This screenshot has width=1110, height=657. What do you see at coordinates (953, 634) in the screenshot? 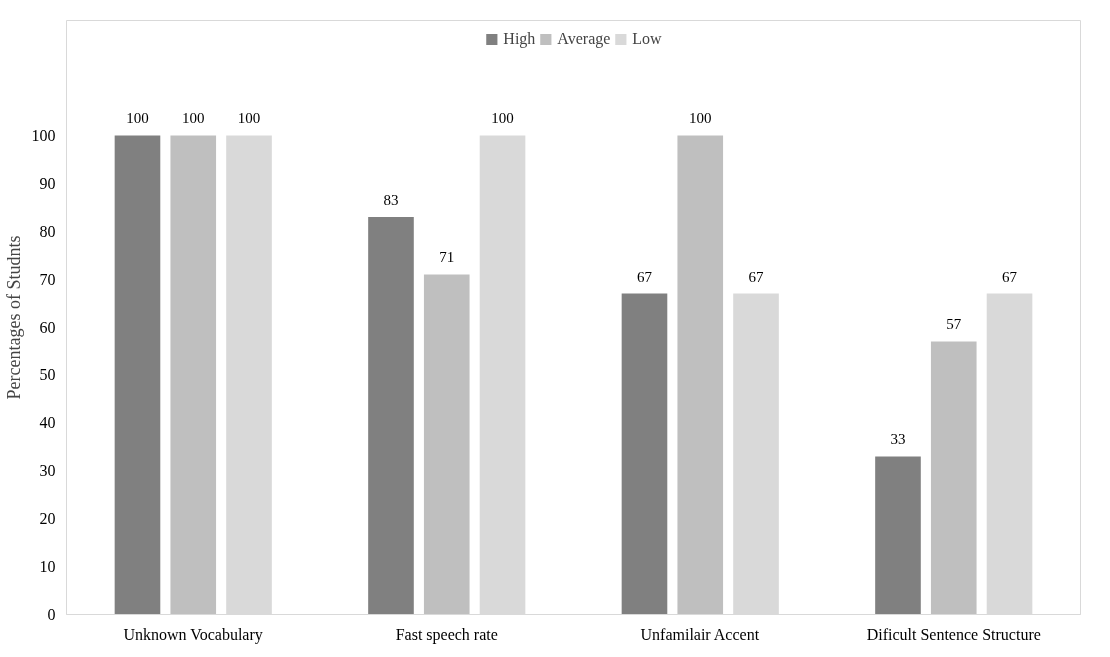
I see `x-tick-label: Dificult Sentence Structure` at bounding box center [953, 634].